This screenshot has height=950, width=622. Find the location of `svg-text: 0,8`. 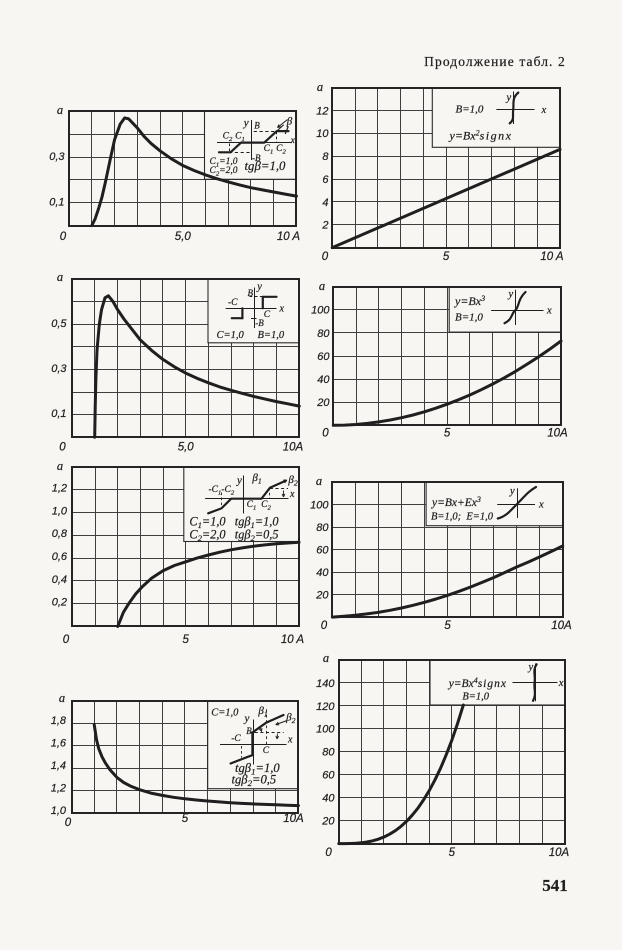

svg-text: 0,8 is located at coordinates (60, 534).